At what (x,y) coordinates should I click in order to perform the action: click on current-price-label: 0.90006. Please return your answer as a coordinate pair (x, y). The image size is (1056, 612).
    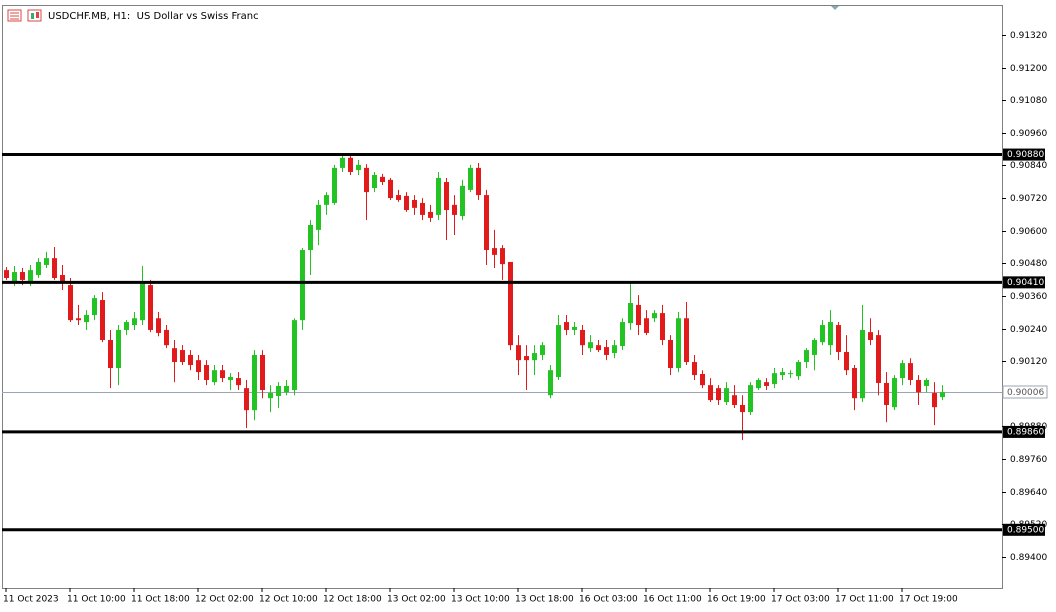
    Looking at the image, I should click on (1025, 393).